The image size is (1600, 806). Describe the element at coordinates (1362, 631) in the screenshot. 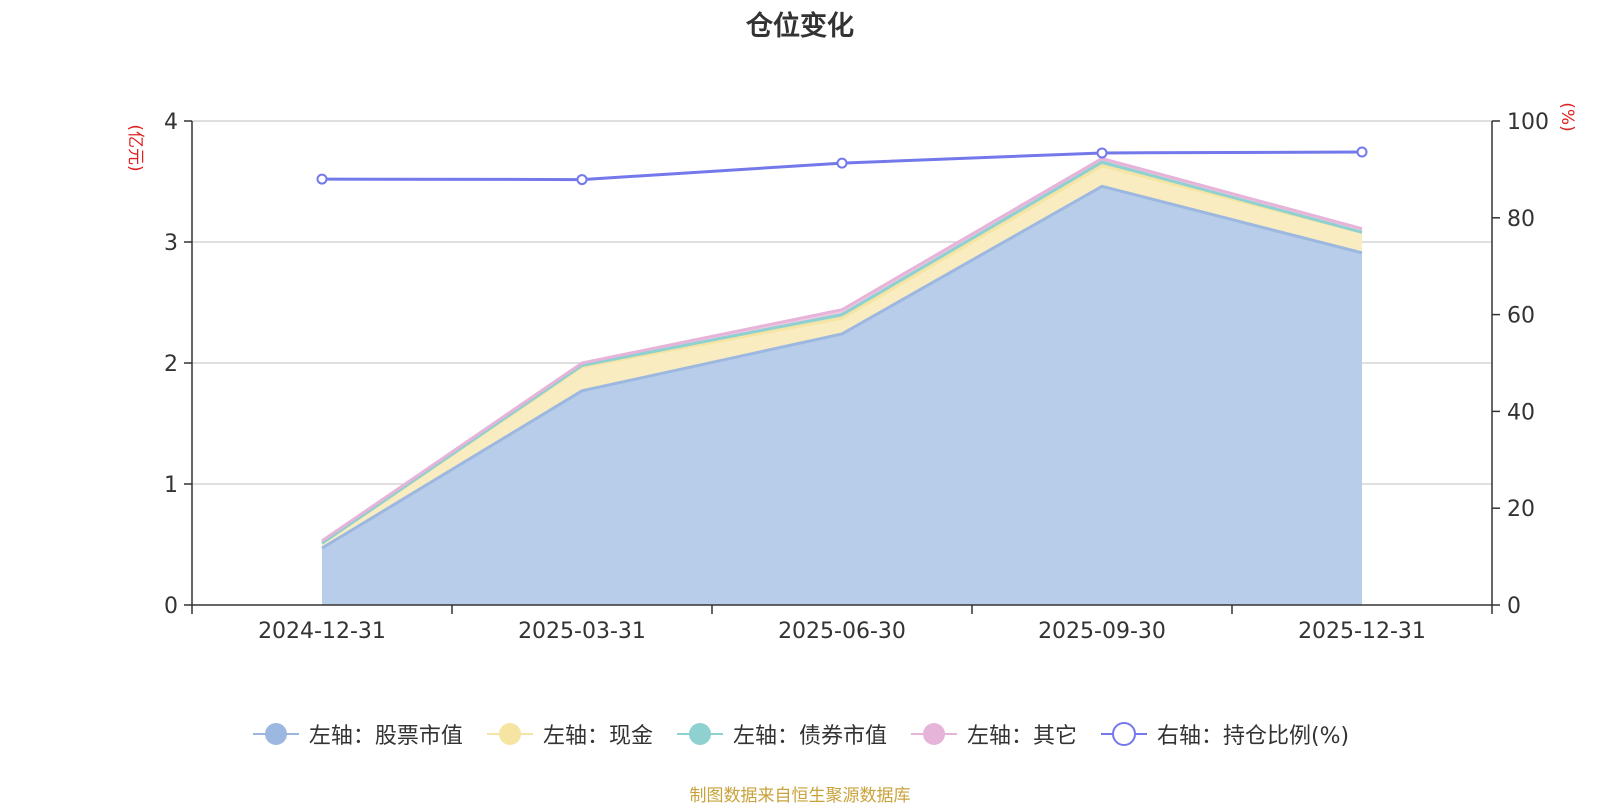

I see `x-axis-tick-label: 2025-12-31` at that location.